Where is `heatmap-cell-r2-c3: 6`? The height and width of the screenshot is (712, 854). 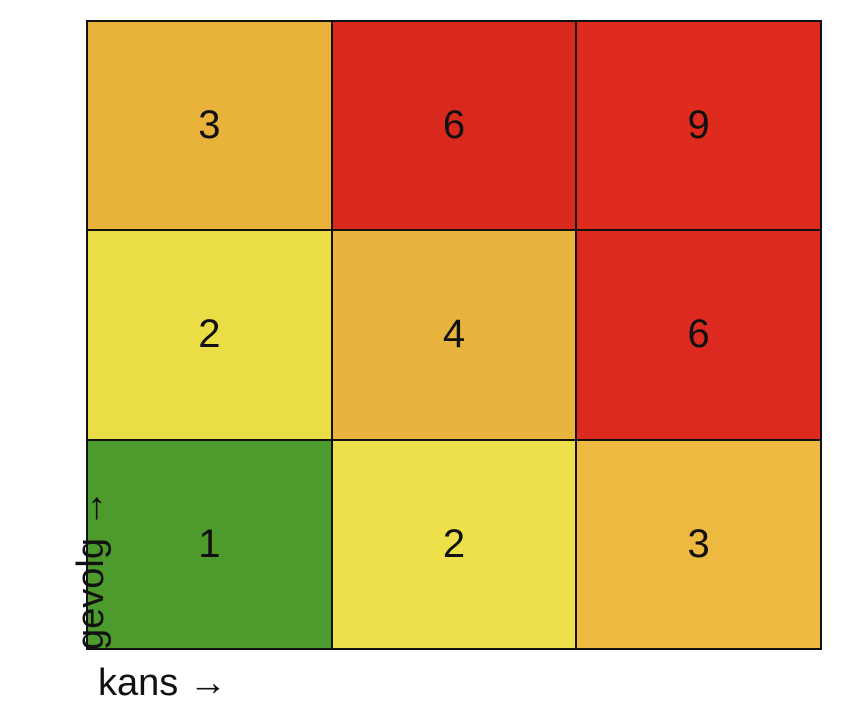
heatmap-cell-r2-c3: 6 is located at coordinates (698, 335).